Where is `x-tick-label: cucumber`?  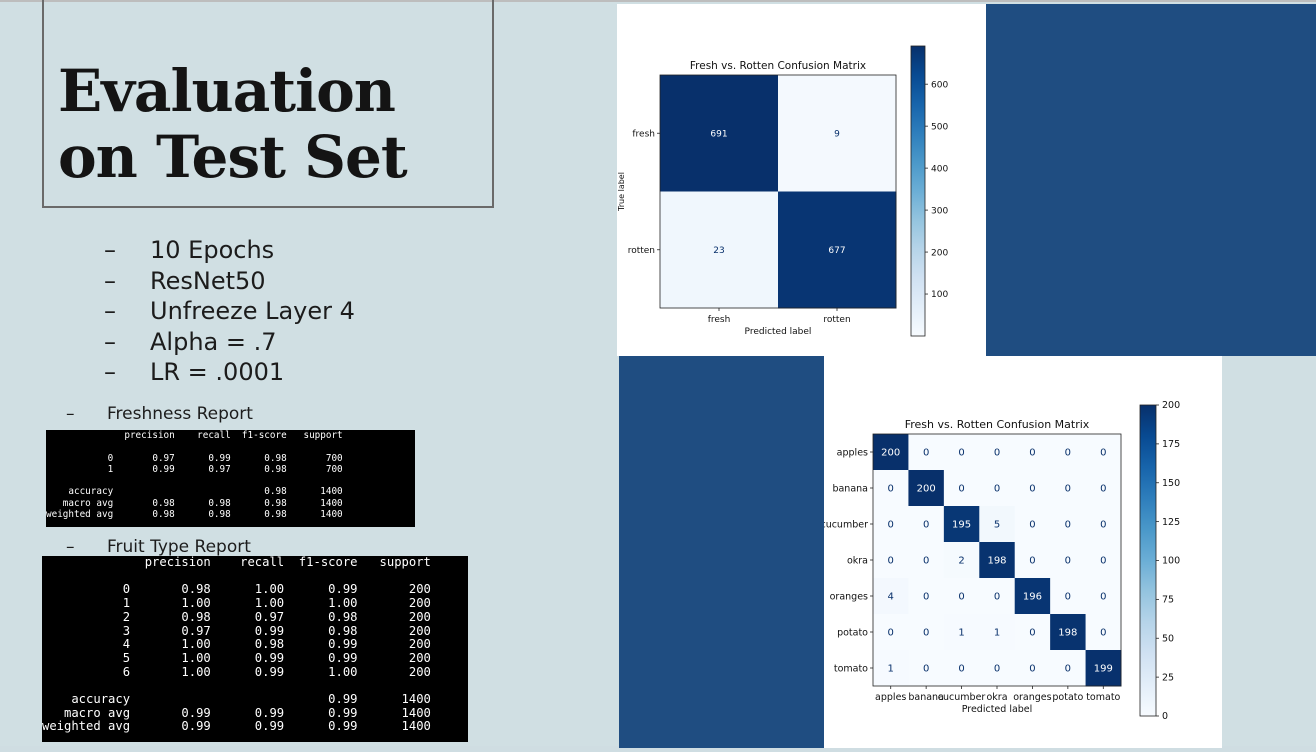 x-tick-label: cucumber is located at coordinates (962, 697).